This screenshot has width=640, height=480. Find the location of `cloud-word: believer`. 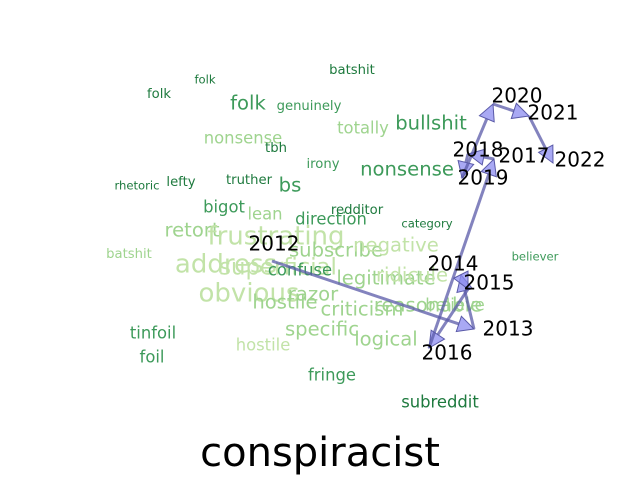

cloud-word: believer is located at coordinates (535, 257).